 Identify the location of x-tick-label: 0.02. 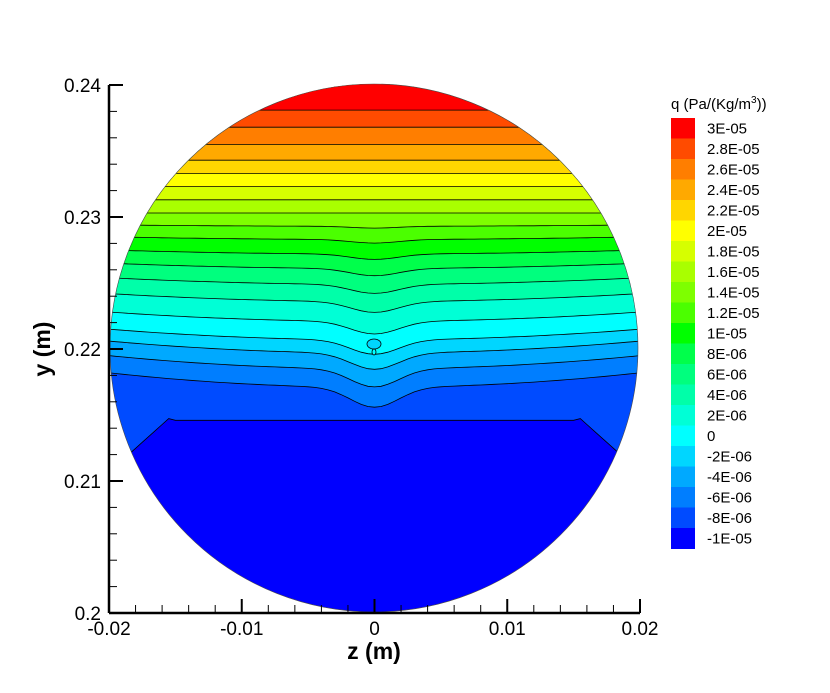
(640, 629).